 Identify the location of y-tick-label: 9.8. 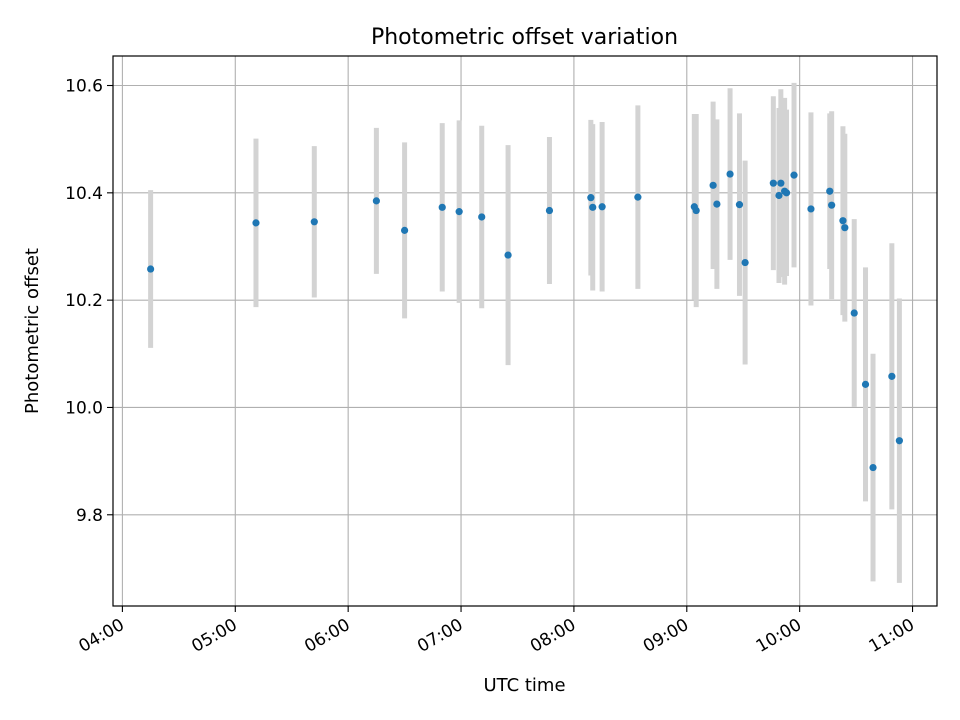
(89, 516).